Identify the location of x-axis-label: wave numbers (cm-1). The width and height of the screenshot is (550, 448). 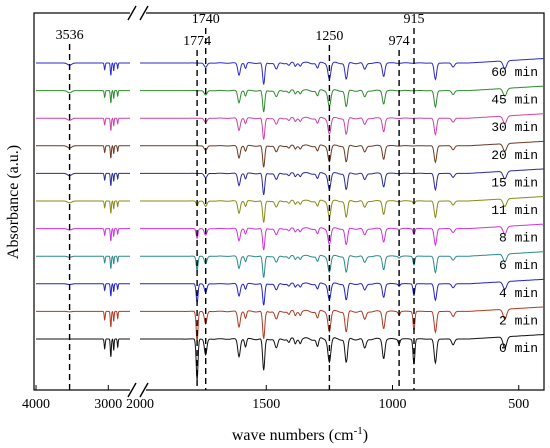
(300, 434).